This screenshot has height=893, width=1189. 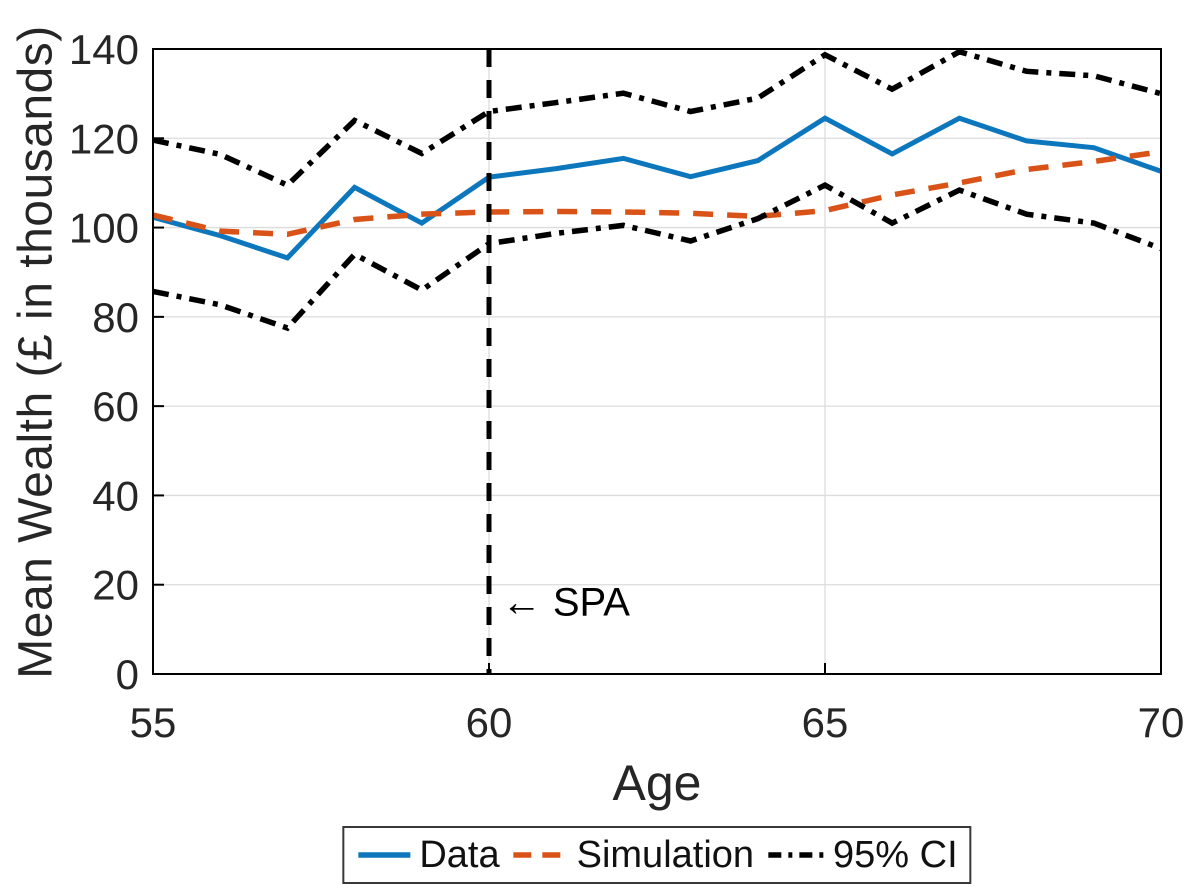 I want to click on legend-item-ci: 95% CI, so click(x=862, y=855).